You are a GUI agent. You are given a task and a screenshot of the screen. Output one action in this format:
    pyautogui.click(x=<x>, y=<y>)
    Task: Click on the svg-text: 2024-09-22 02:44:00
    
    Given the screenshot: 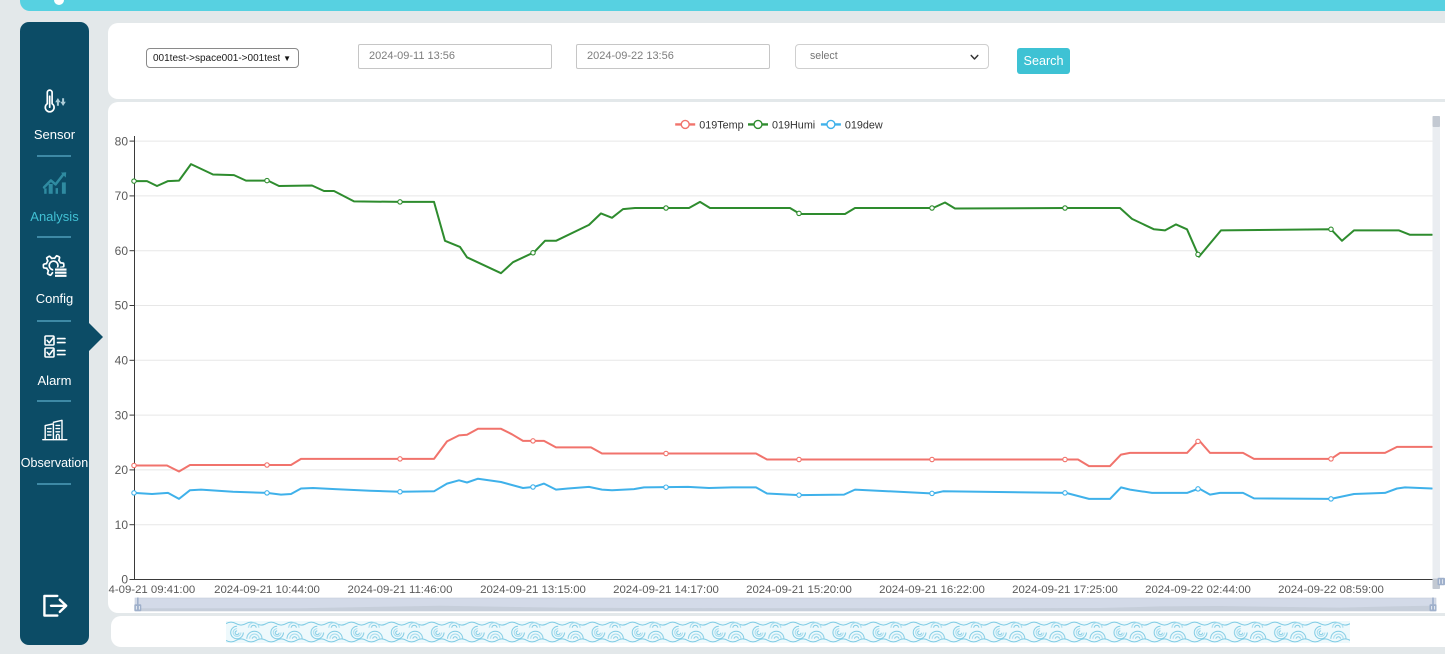 What is the action you would take?
    pyautogui.click(x=1198, y=590)
    